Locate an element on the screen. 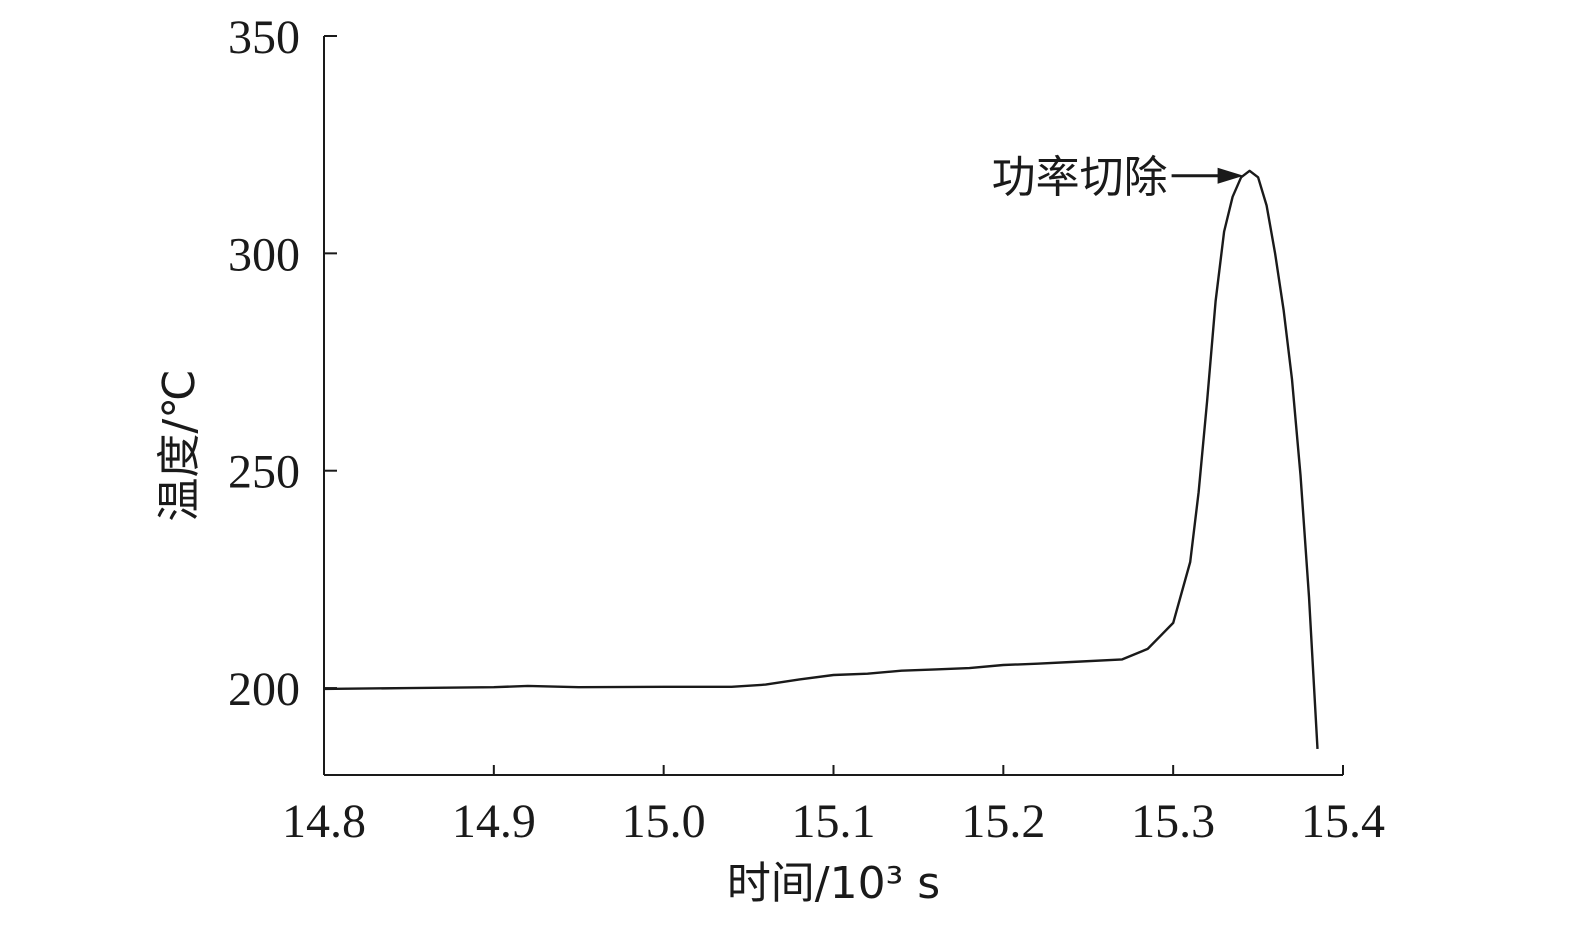 This screenshot has width=1575, height=926. annotation-arrow-head is located at coordinates (1230, 175).